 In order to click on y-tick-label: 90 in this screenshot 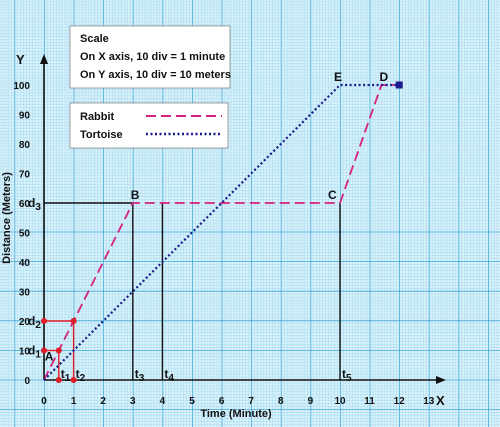, I will do `click(25, 116)`.